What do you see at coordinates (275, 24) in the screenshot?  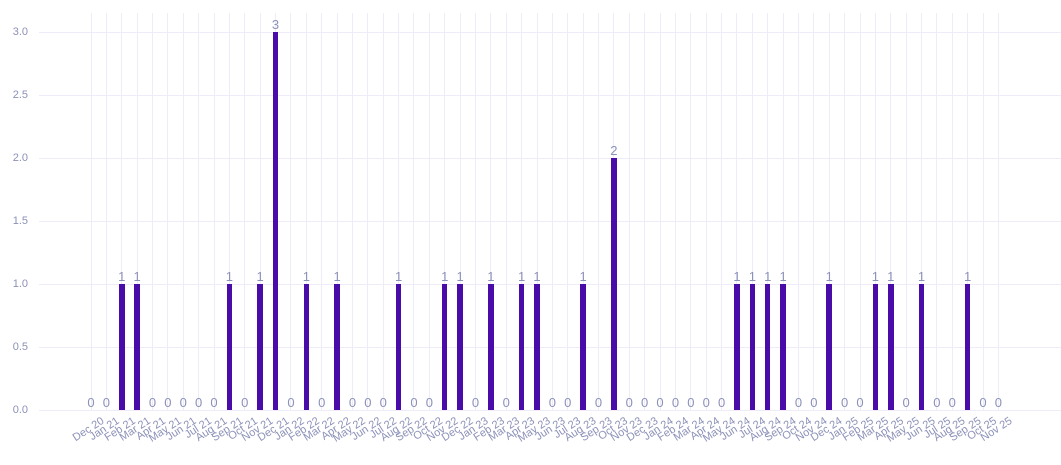 I see `bar-value-label: 3` at bounding box center [275, 24].